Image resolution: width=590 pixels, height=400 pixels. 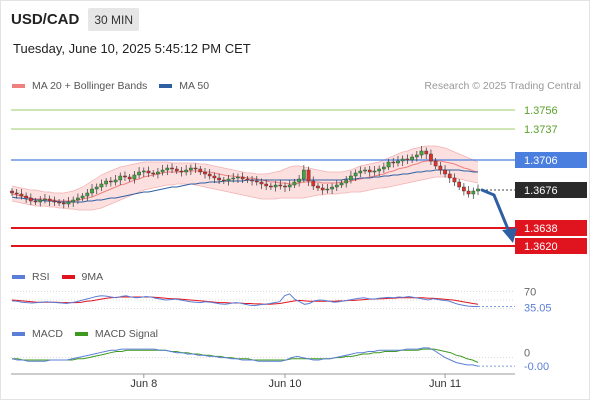 What do you see at coordinates (445, 384) in the screenshot?
I see `x-tick-label: Jun 11` at bounding box center [445, 384].